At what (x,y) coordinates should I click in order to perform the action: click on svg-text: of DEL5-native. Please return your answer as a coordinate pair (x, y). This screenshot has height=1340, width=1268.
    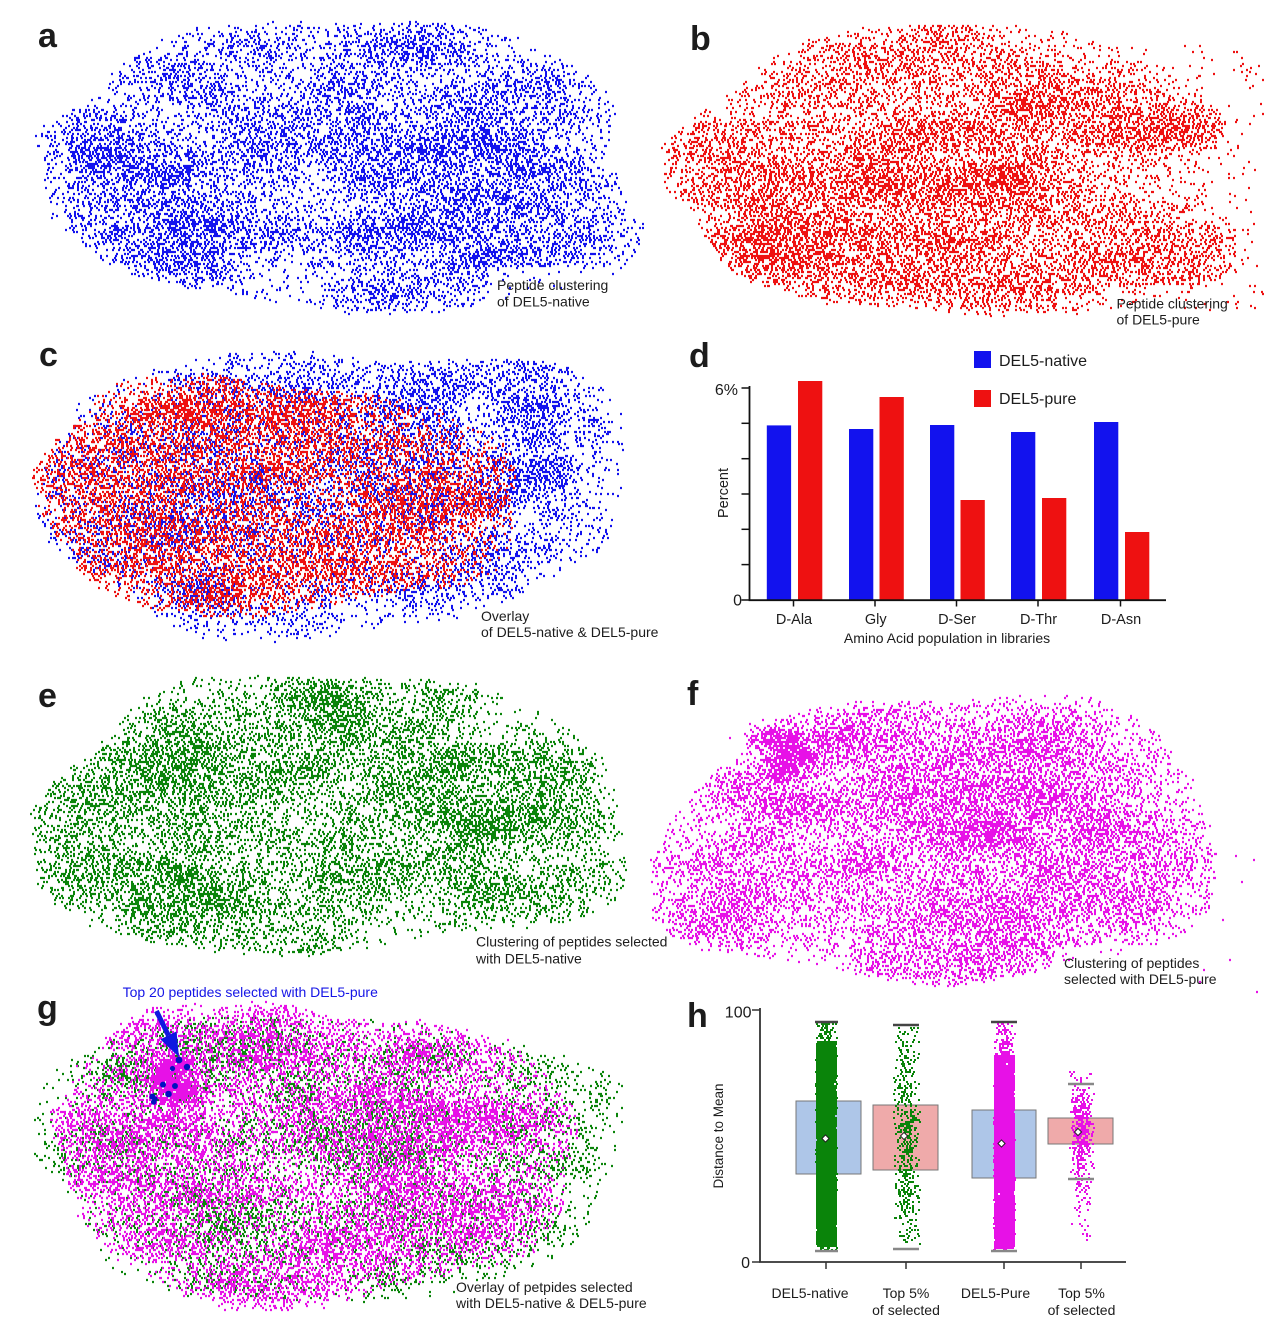
    Looking at the image, I should click on (543, 302).